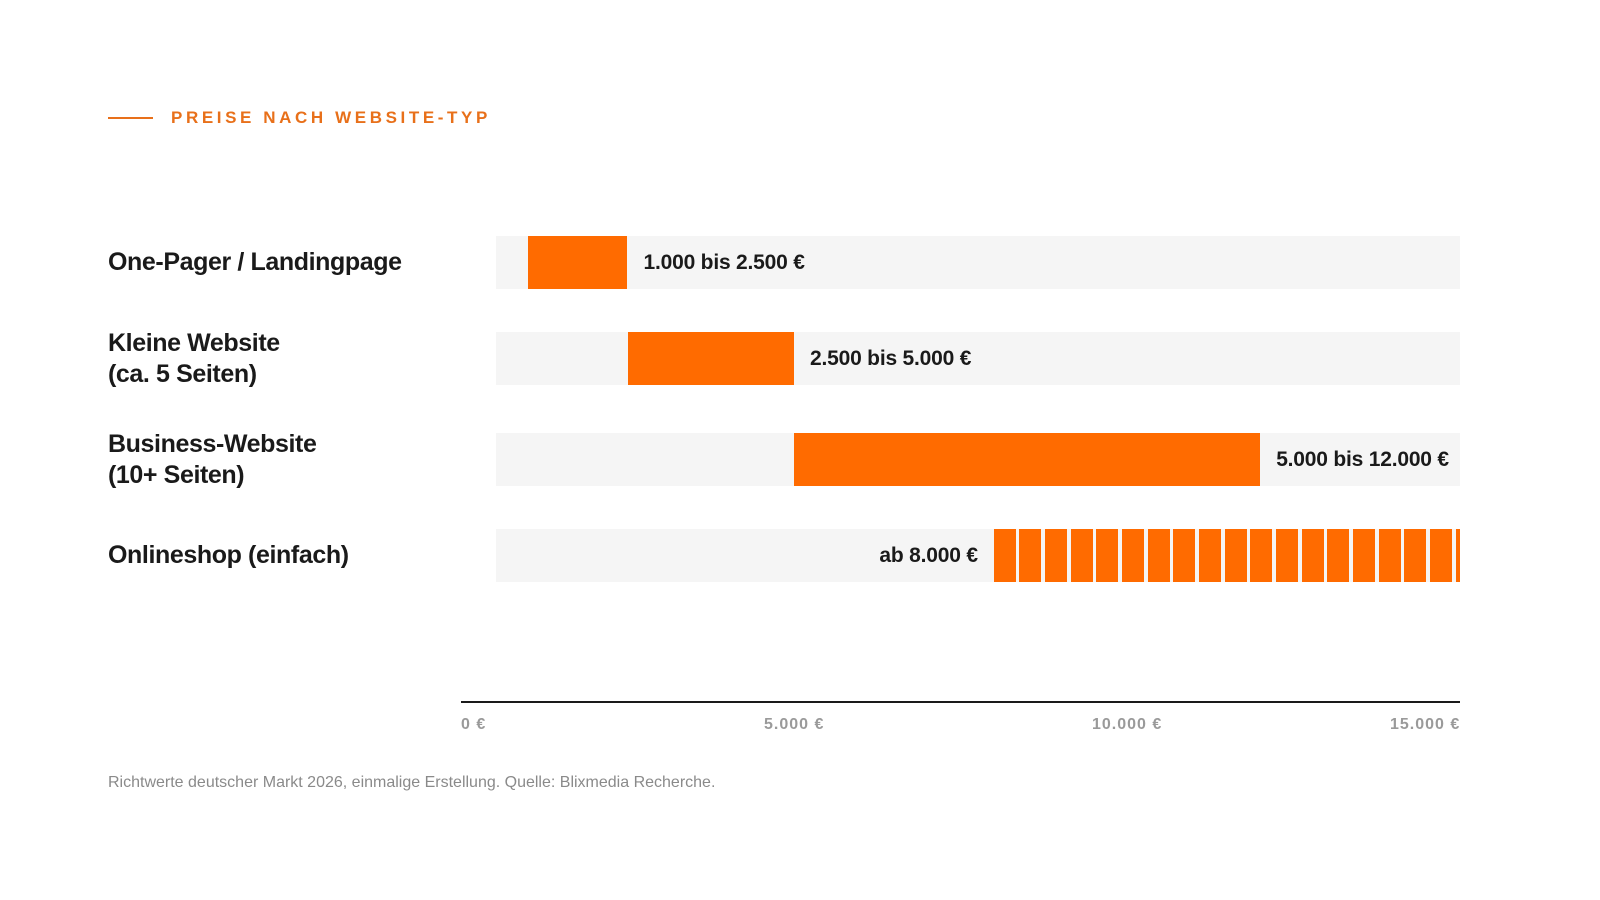 The image size is (1600, 900). What do you see at coordinates (176, 474) in the screenshot?
I see `category-label-line: (10+ Seiten)` at bounding box center [176, 474].